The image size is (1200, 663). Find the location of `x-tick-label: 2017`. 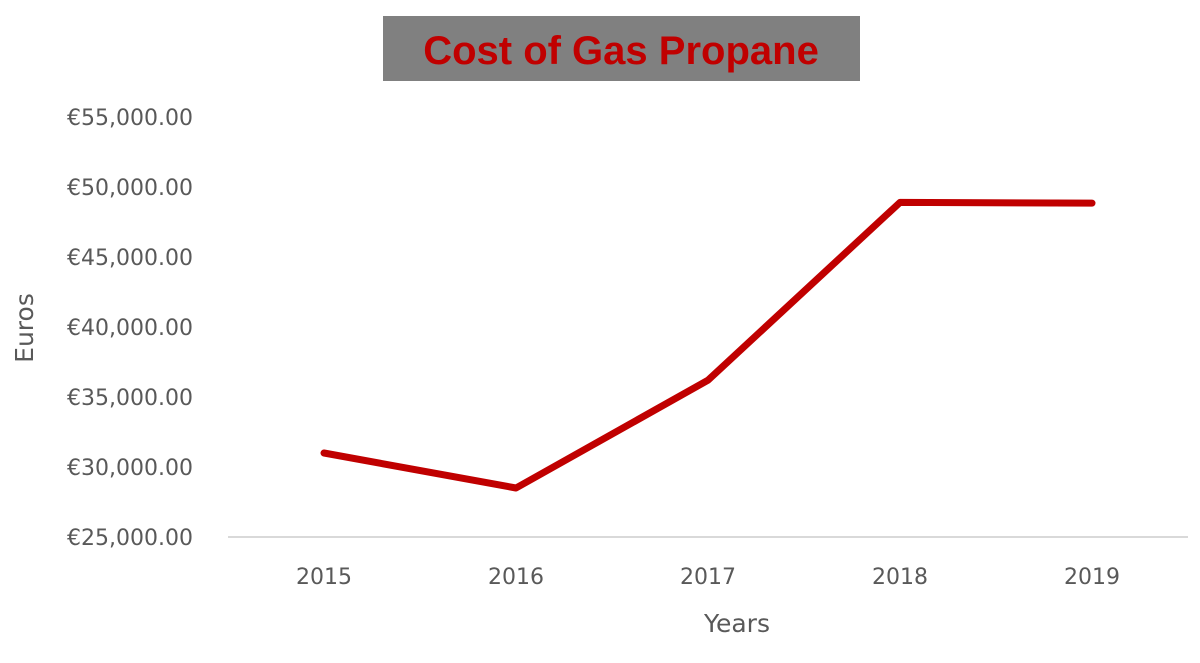

x-tick-label: 2017 is located at coordinates (708, 577).